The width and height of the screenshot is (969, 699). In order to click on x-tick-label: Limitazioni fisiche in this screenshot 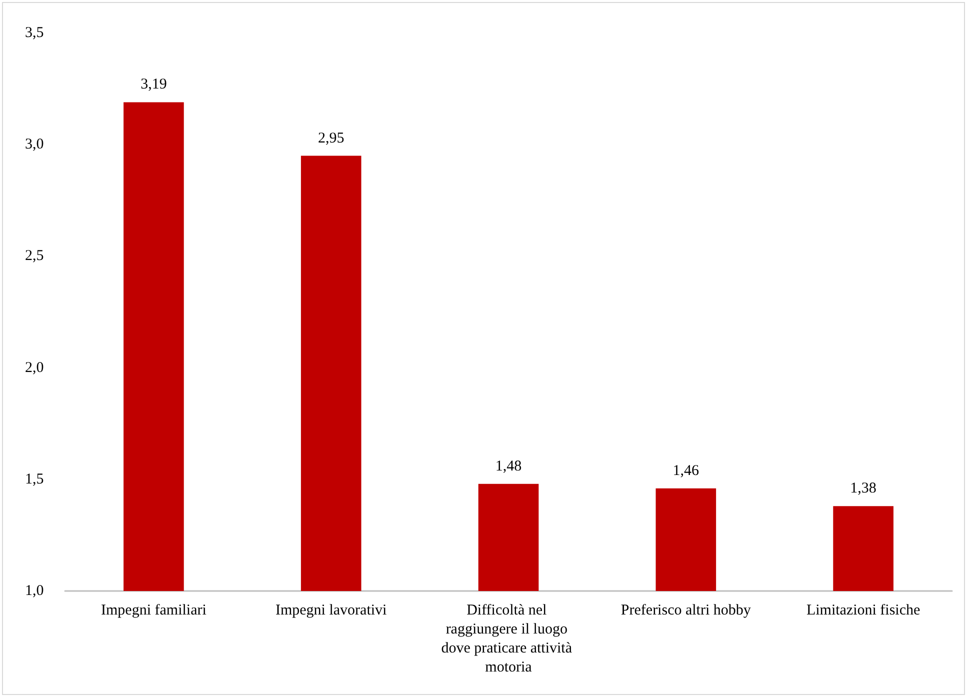, I will do `click(863, 610)`.